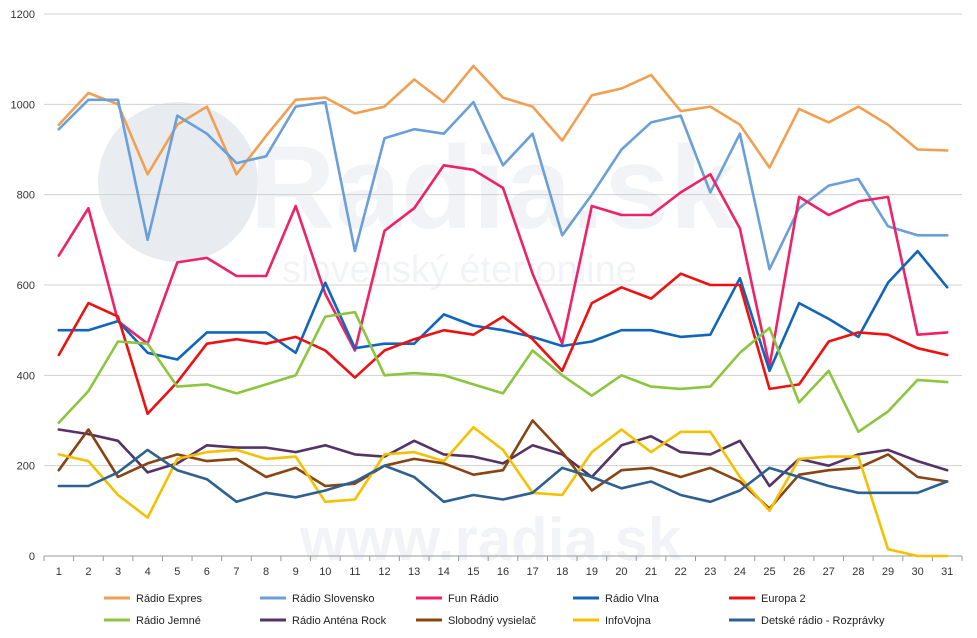 The image size is (977, 638). Describe the element at coordinates (325, 572) in the screenshot. I see `x-tick-label: 10` at that location.